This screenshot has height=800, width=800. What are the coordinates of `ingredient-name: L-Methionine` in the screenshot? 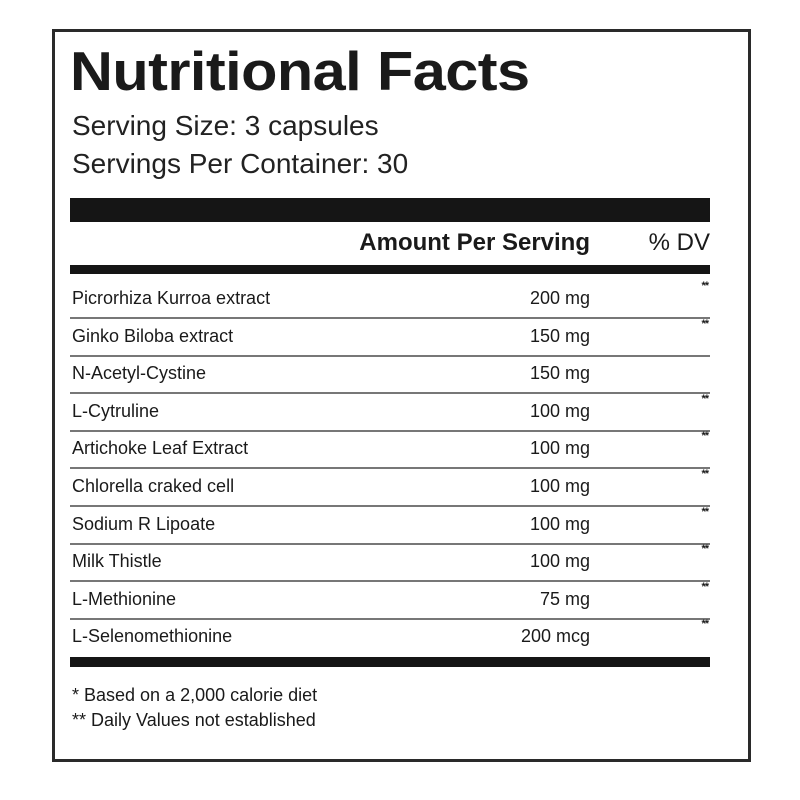 It's located at (124, 598).